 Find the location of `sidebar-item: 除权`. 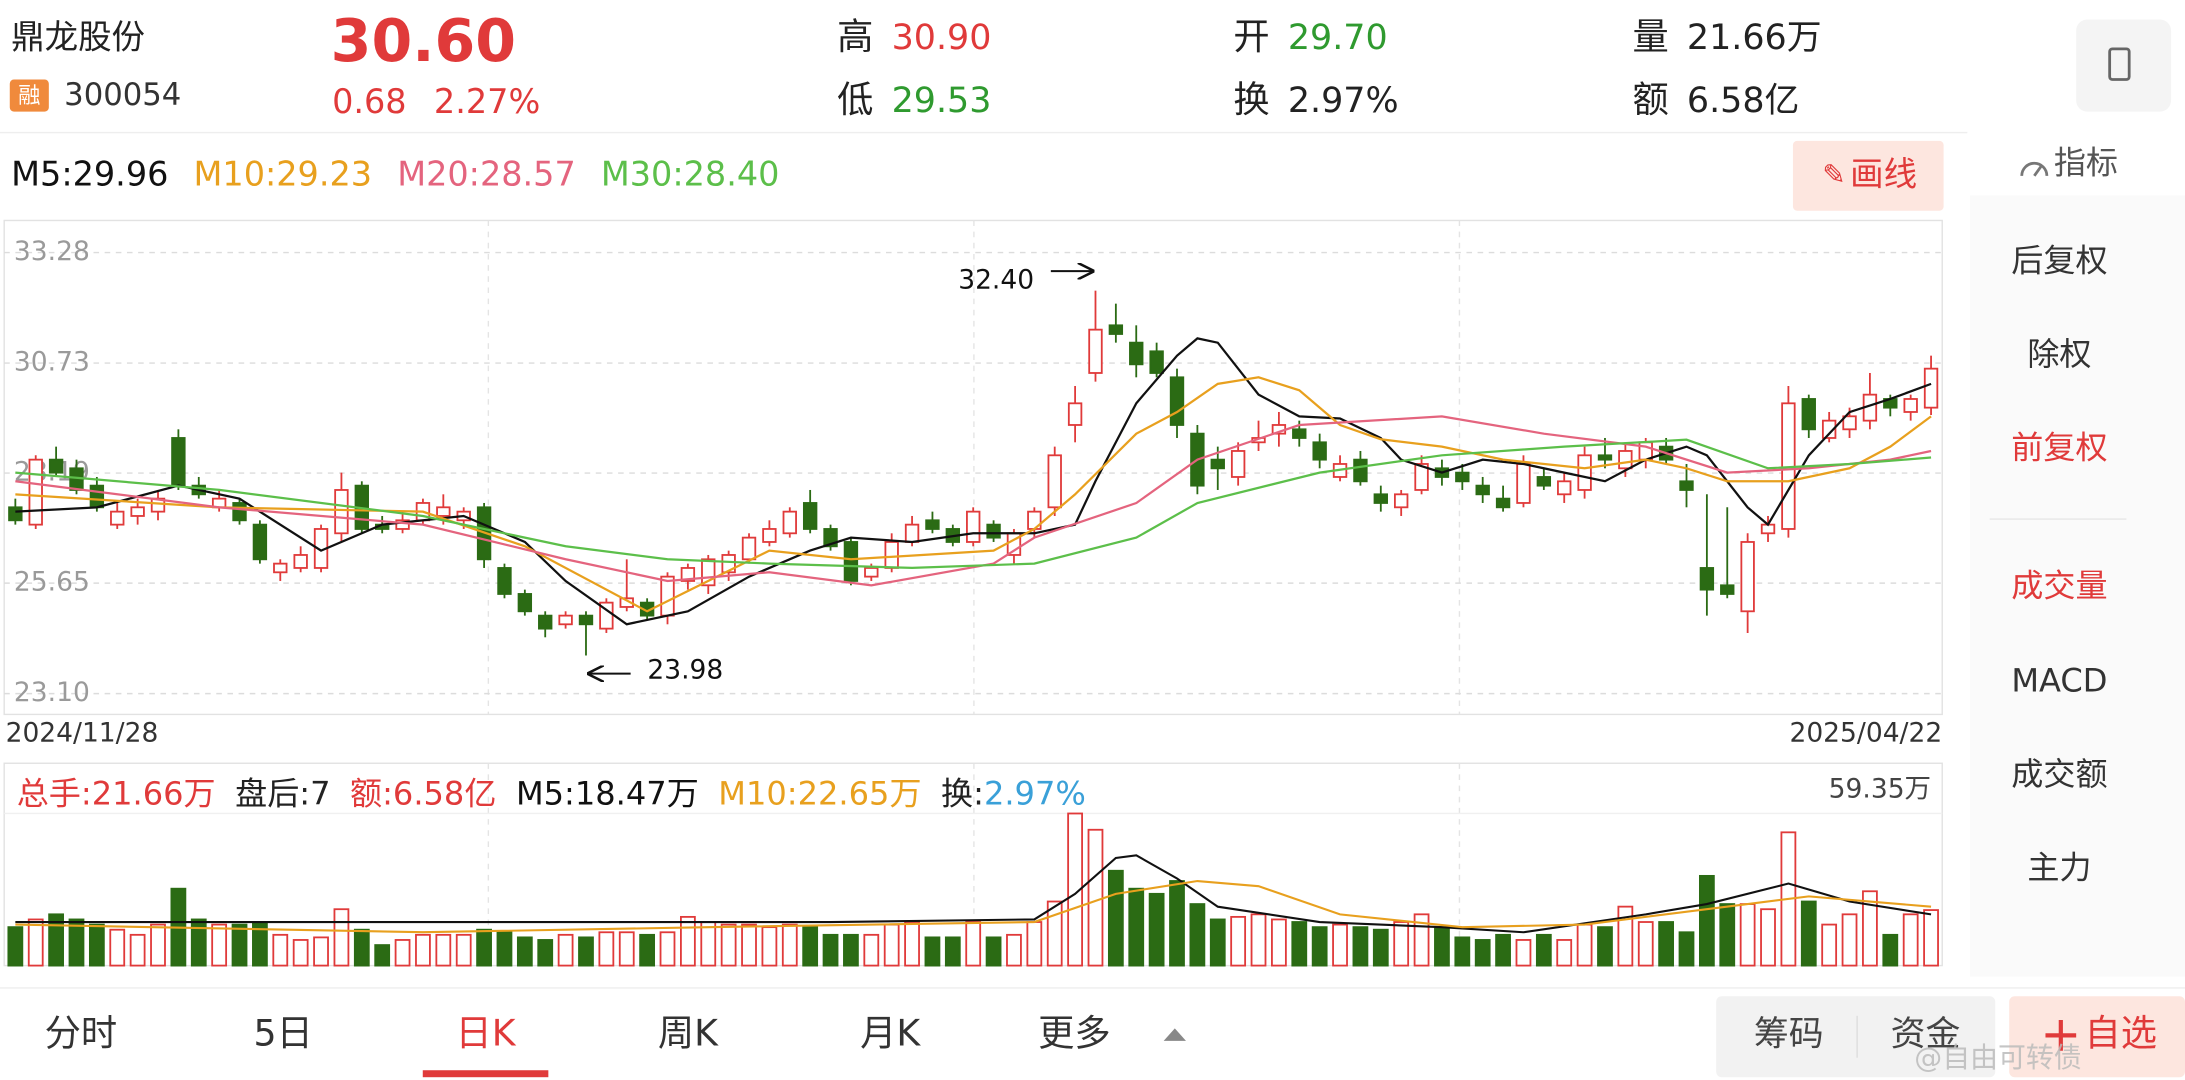

sidebar-item: 除权 is located at coordinates (2059, 354).